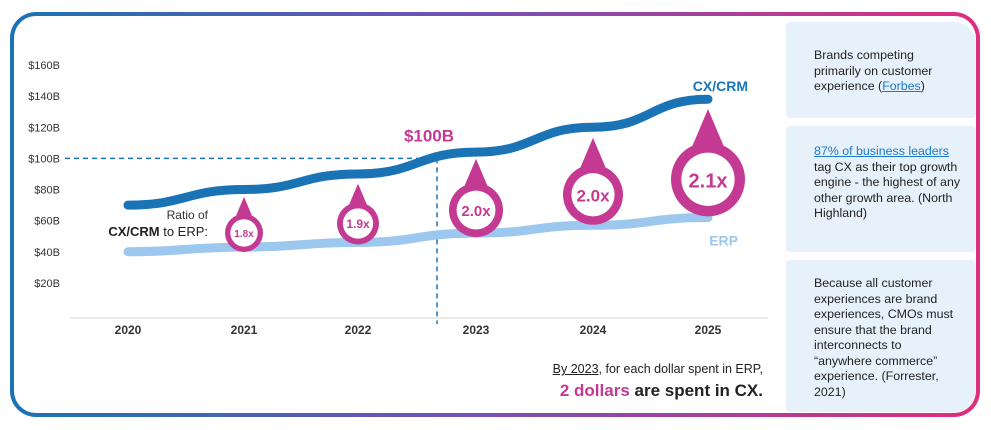 This screenshot has height=430, width=991. What do you see at coordinates (135, 231) in the screenshot?
I see `ratio-label-bold: CX/CRM` at bounding box center [135, 231].